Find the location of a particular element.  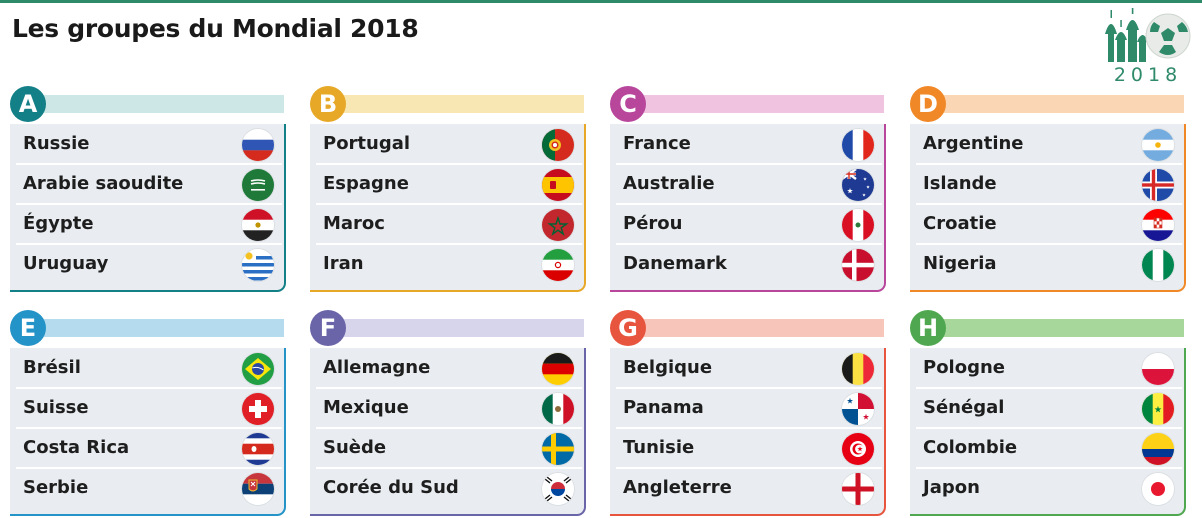

brazil-flag-icon is located at coordinates (258, 369).